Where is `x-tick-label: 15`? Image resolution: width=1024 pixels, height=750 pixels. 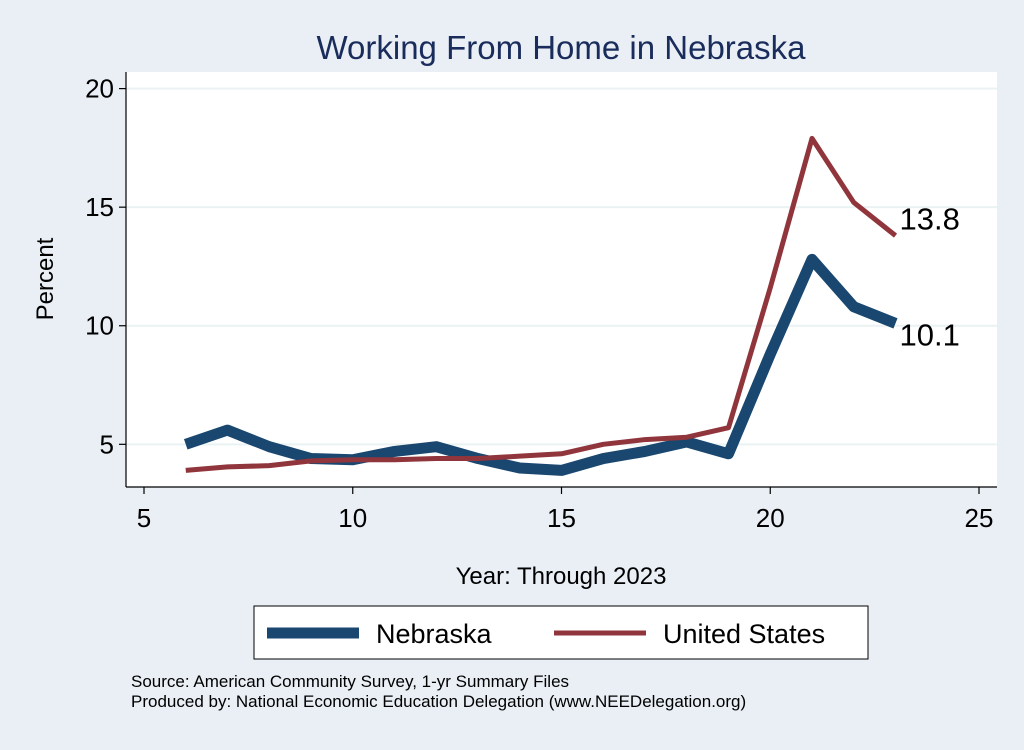
x-tick-label: 15 is located at coordinates (561, 518).